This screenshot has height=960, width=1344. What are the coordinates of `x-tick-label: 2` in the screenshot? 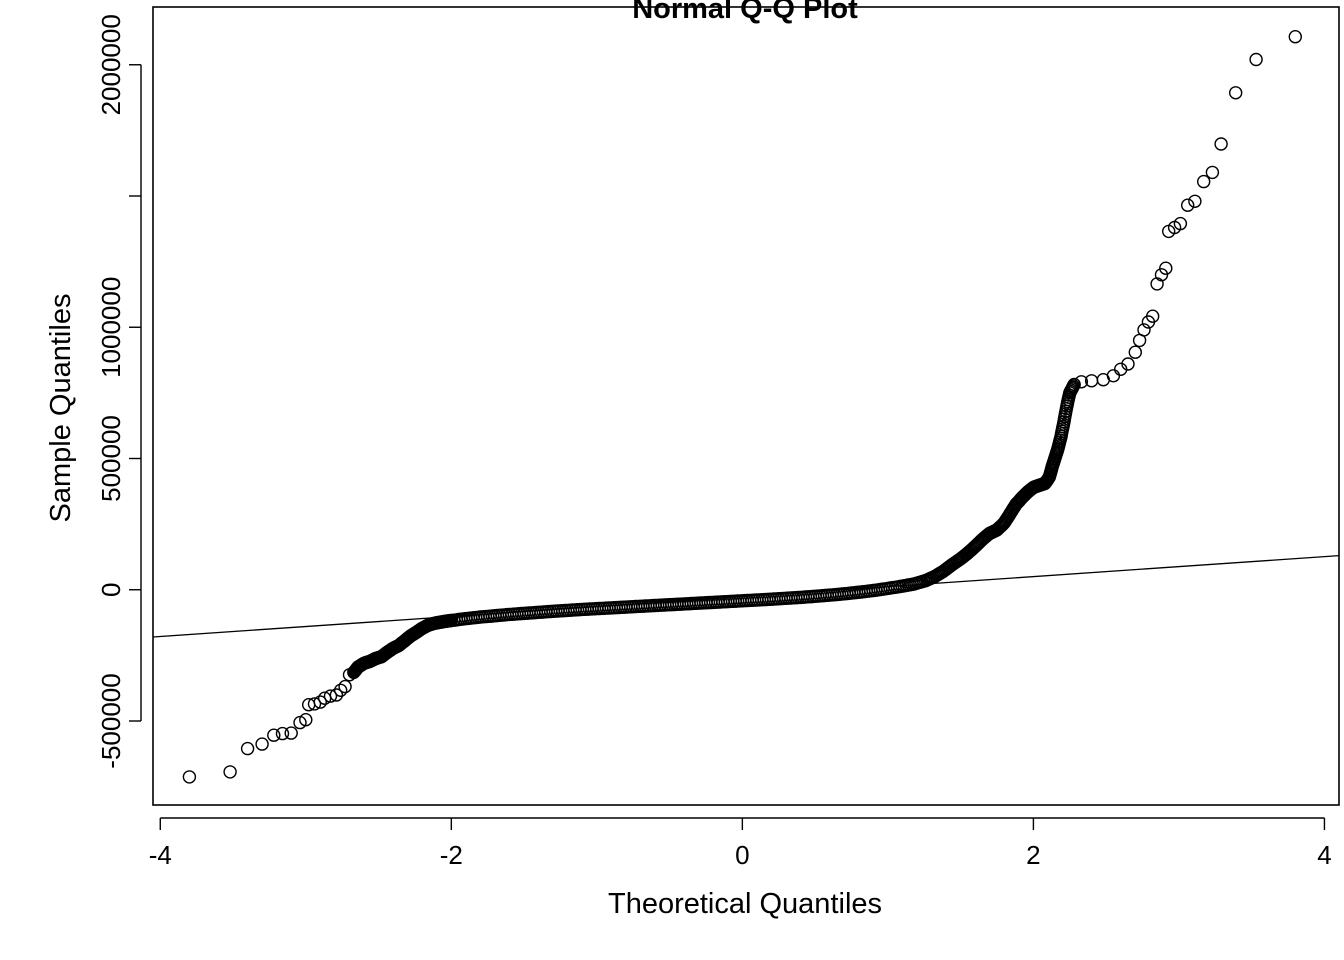 It's located at (1033, 855).